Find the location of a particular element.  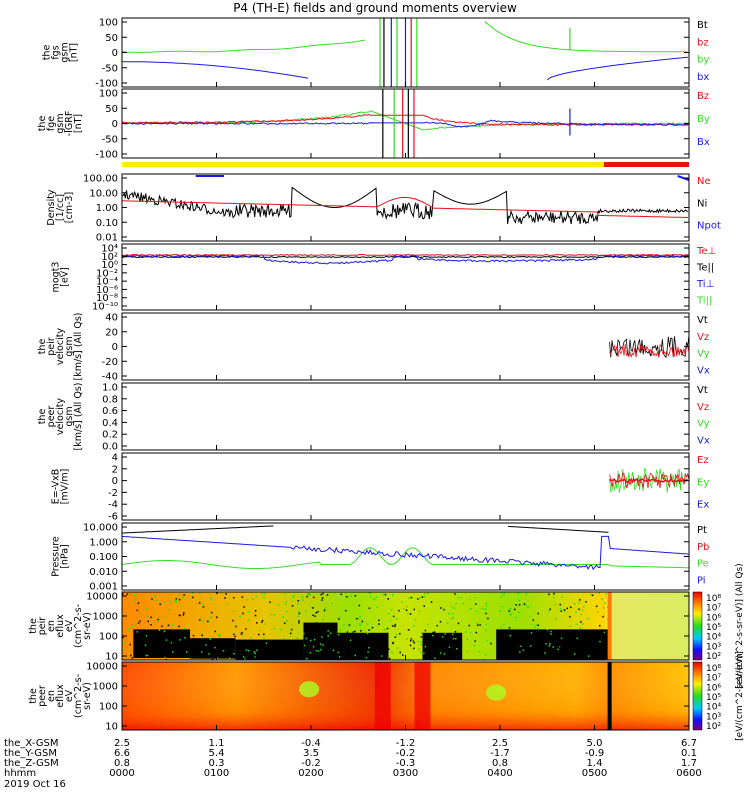

y-tick-label: 0.10 is located at coordinates (107, 223).